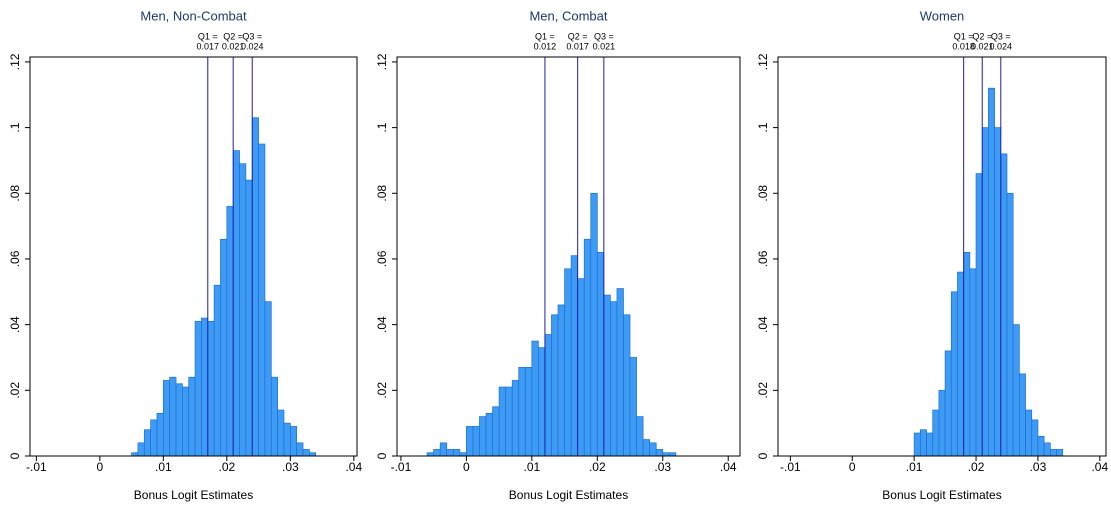 Image resolution: width=1111 pixels, height=508 pixels. I want to click on quartile-name: Q2 =, so click(578, 36).